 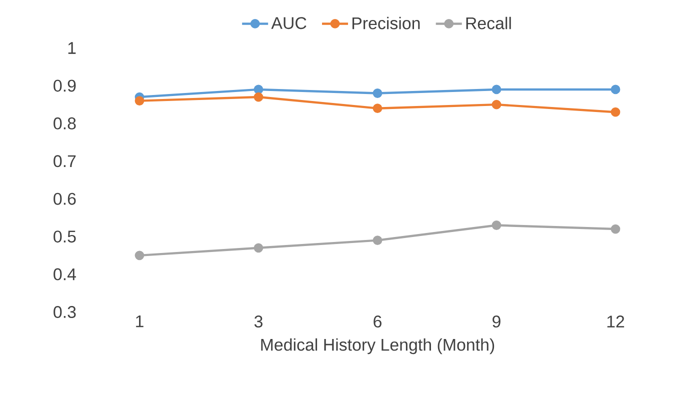 What do you see at coordinates (65, 86) in the screenshot?
I see `y-tick-label: 0.9` at bounding box center [65, 86].